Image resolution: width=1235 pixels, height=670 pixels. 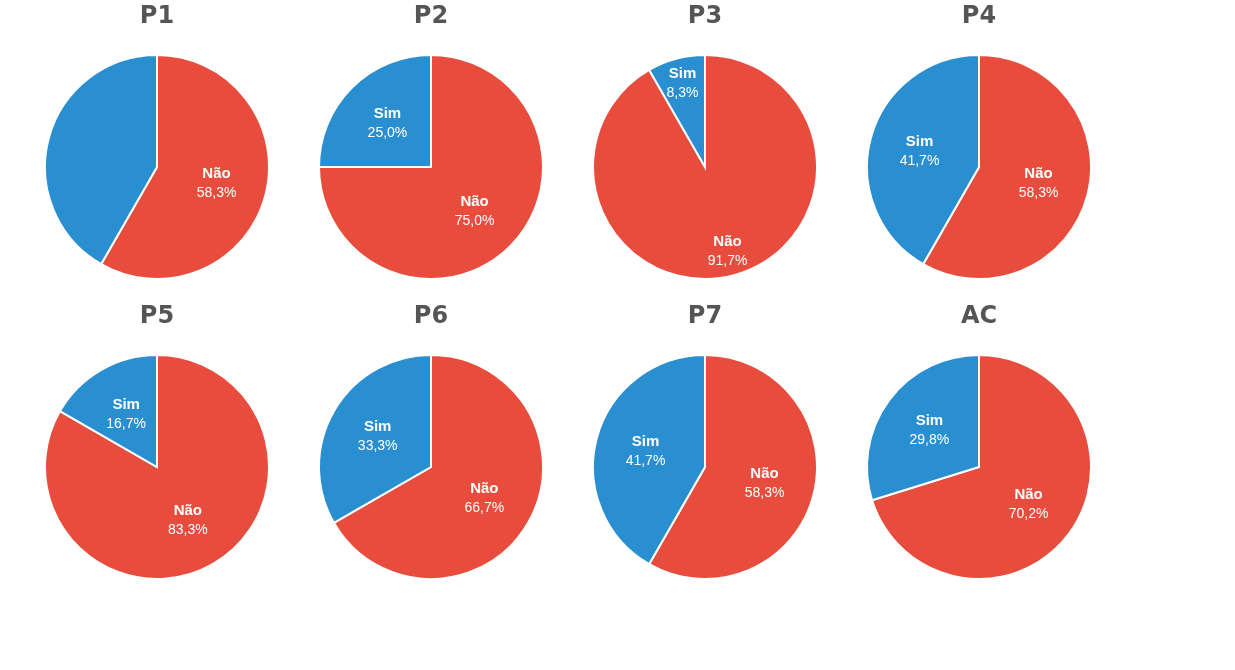 What do you see at coordinates (474, 219) in the screenshot?
I see `data-label: 75,0%` at bounding box center [474, 219].